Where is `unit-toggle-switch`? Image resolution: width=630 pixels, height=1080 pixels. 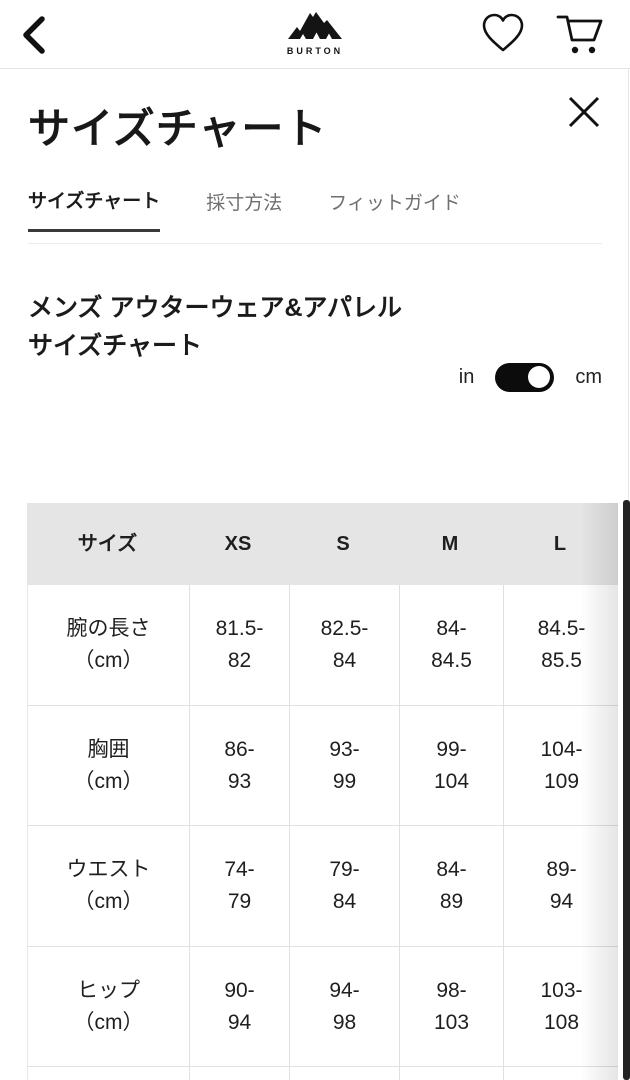 unit-toggle-switch is located at coordinates (525, 377).